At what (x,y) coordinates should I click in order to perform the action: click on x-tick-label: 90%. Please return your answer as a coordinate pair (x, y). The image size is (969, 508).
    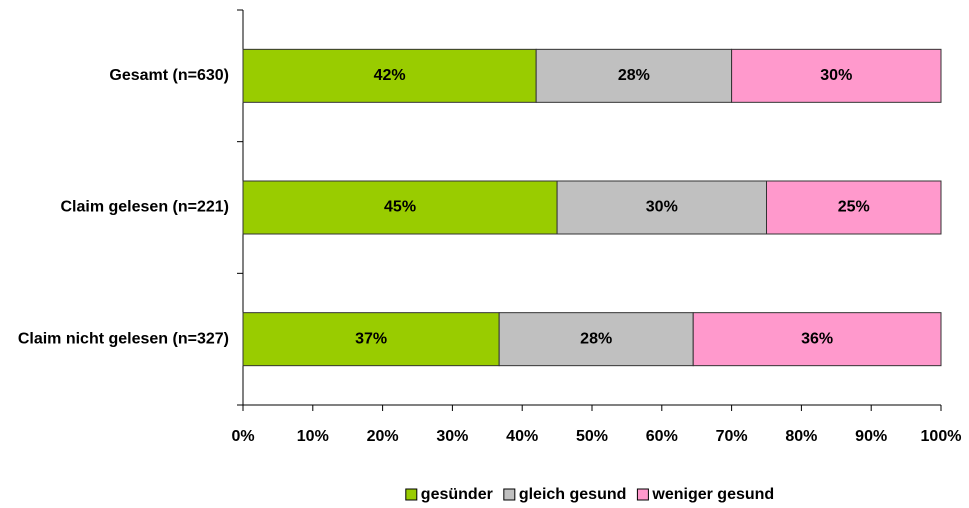
    Looking at the image, I should click on (871, 436).